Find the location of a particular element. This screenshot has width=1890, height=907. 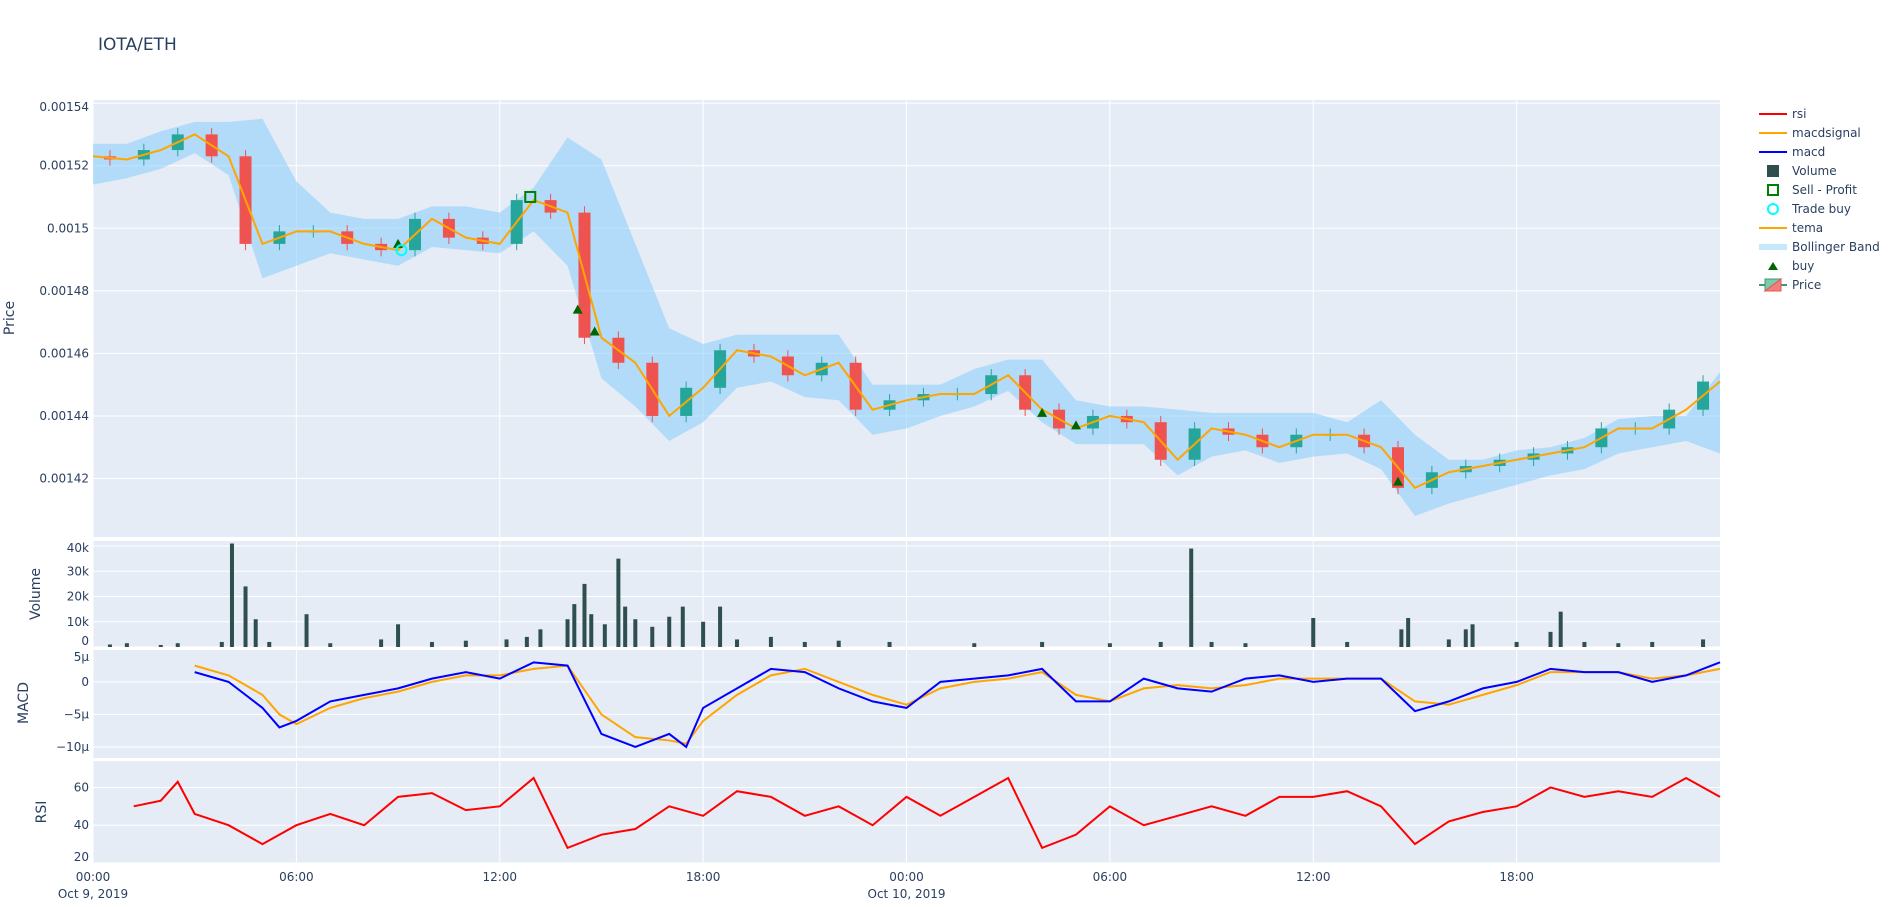

macd-tick-label: −10µ is located at coordinates (72, 747).